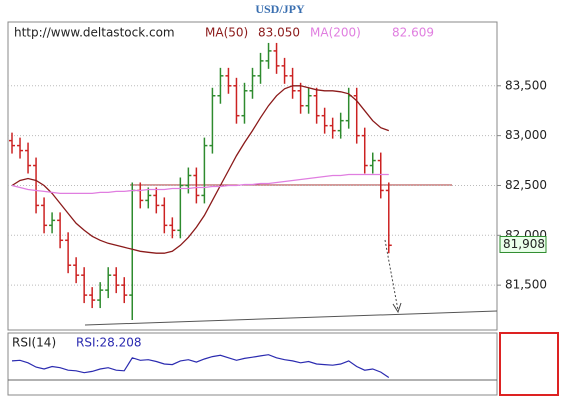 Image resolution: width=575 pixels, height=405 pixels. I want to click on highlight-box, so click(529, 364).